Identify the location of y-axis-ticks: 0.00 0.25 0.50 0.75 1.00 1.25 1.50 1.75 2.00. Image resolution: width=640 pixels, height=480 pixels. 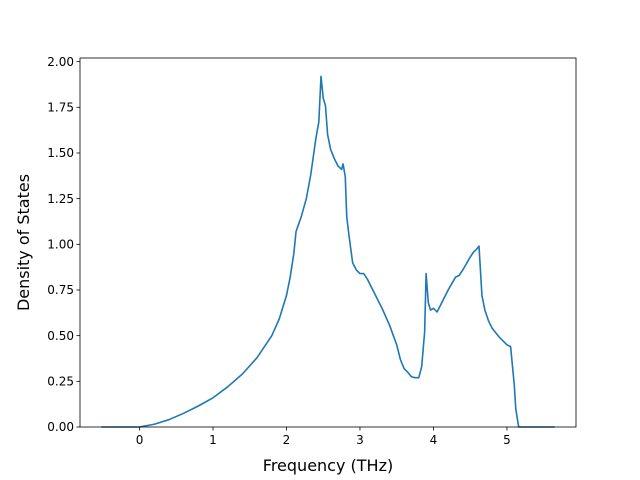
(63, 244).